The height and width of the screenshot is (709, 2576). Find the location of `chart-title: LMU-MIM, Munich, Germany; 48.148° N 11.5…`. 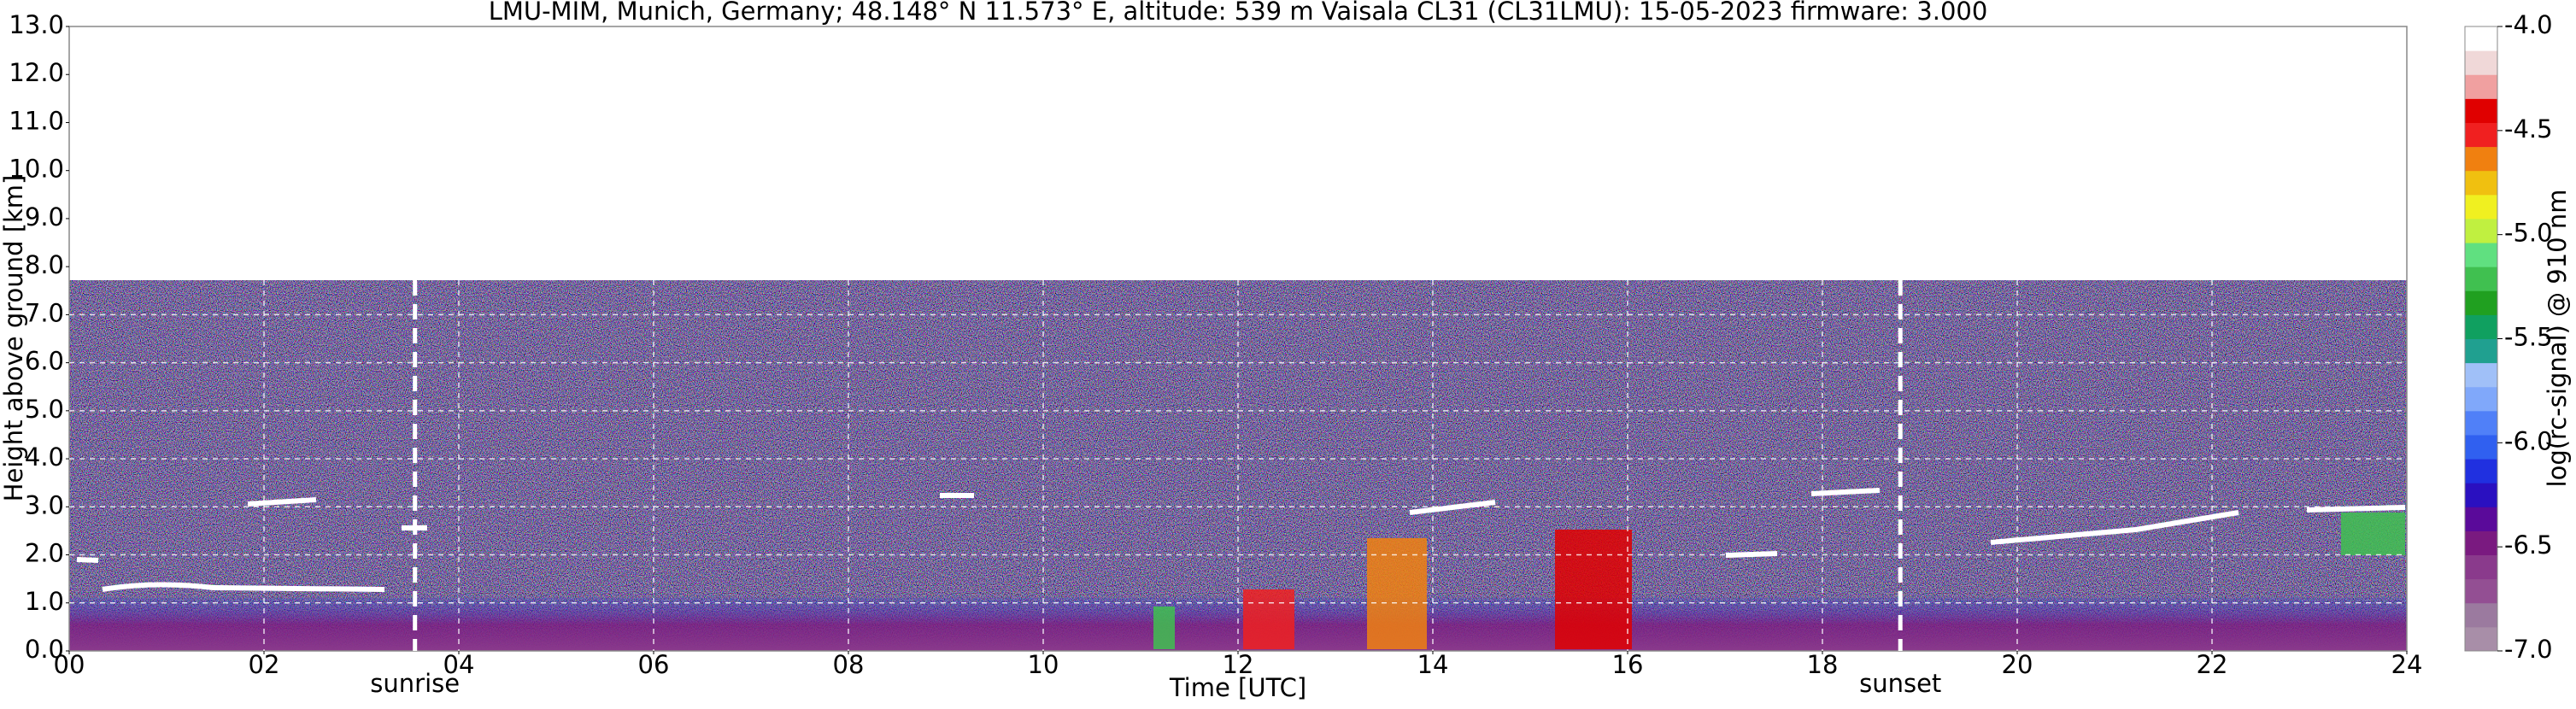

chart-title: LMU-MIM, Munich, Germany; 48.148° N 11.5… is located at coordinates (1238, 13).